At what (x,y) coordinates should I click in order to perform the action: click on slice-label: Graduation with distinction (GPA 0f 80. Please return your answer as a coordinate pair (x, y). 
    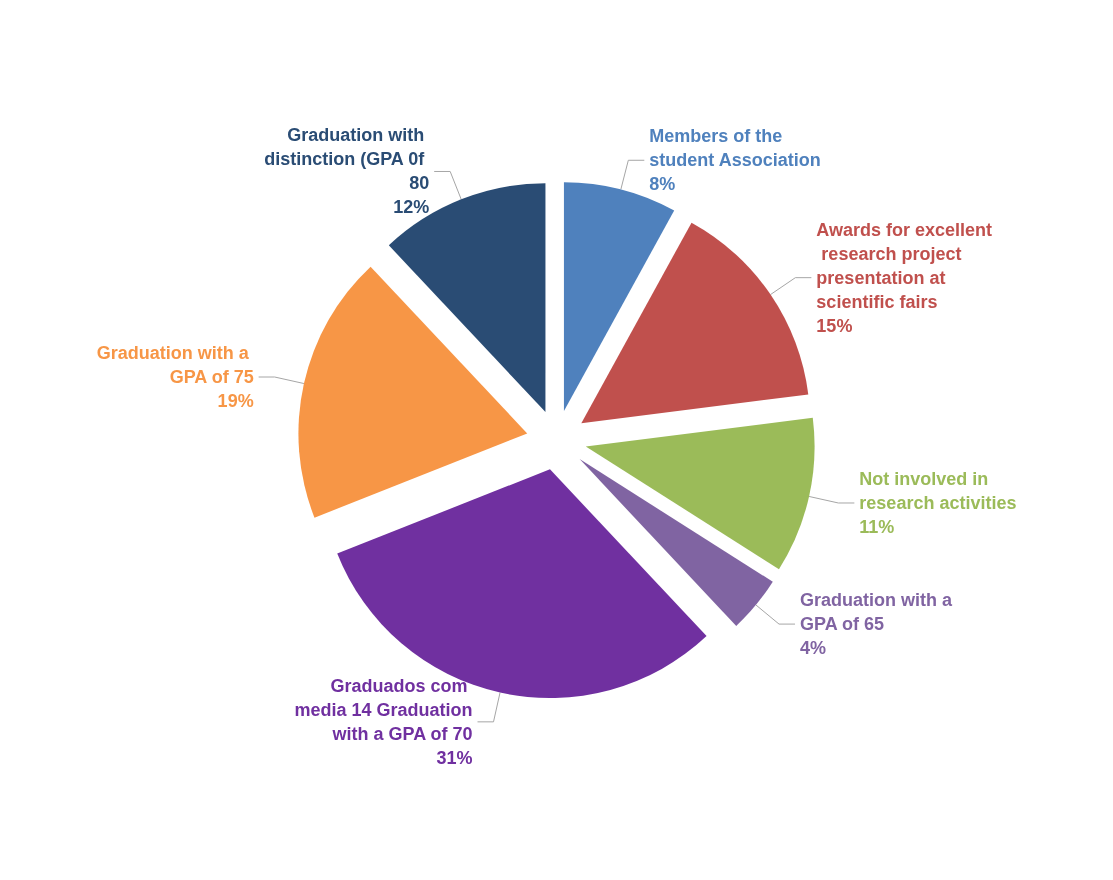
    Looking at the image, I should click on (347, 159).